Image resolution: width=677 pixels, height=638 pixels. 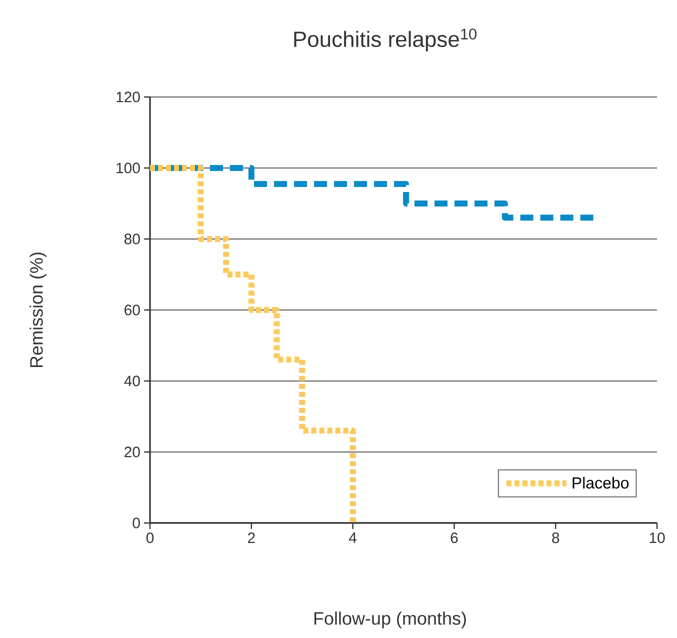 What do you see at coordinates (600, 482) in the screenshot?
I see `legend-label: Placebo` at bounding box center [600, 482].